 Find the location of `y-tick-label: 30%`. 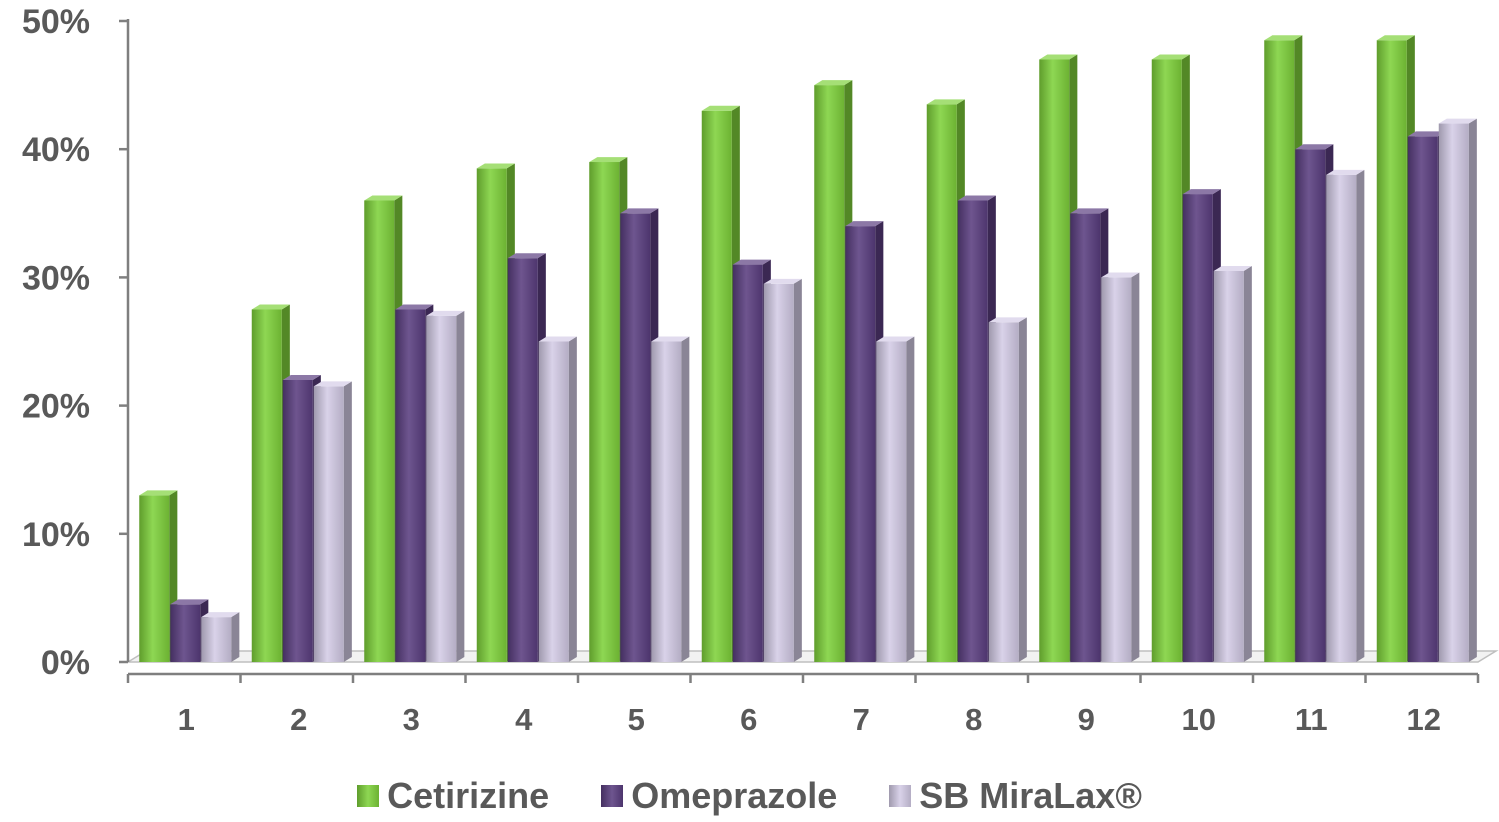

y-tick-label: 30% is located at coordinates (56, 278).